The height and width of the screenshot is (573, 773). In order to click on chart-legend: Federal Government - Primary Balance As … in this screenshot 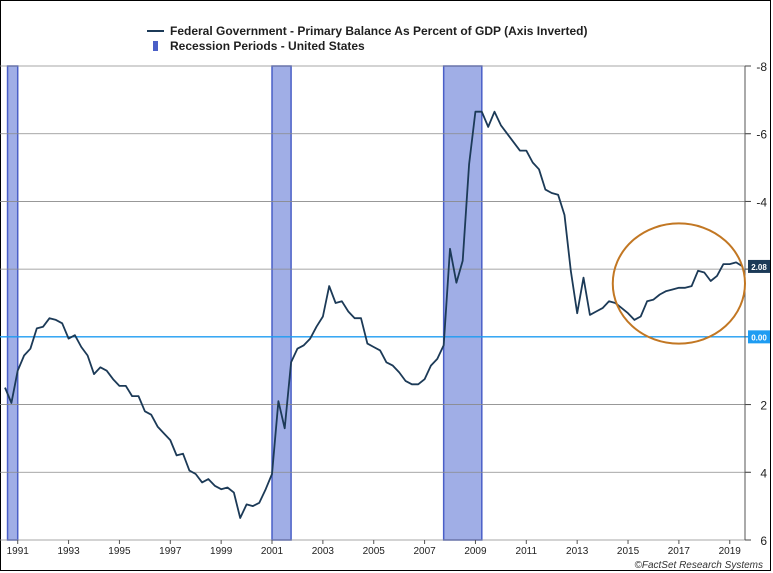, I will do `click(367, 38)`.